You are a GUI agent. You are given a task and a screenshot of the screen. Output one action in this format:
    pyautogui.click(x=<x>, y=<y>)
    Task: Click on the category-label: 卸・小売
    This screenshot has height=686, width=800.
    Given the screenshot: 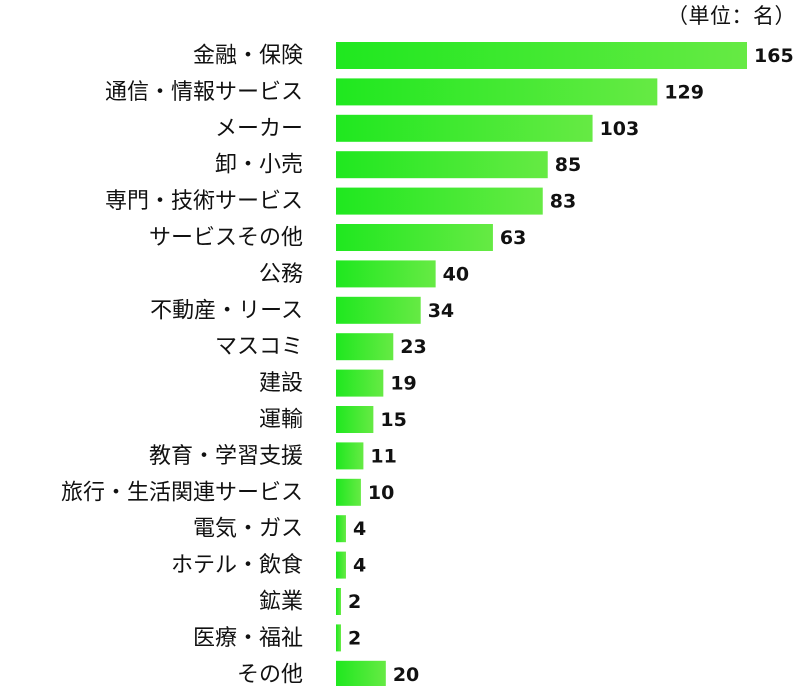 What is the action you would take?
    pyautogui.click(x=259, y=165)
    